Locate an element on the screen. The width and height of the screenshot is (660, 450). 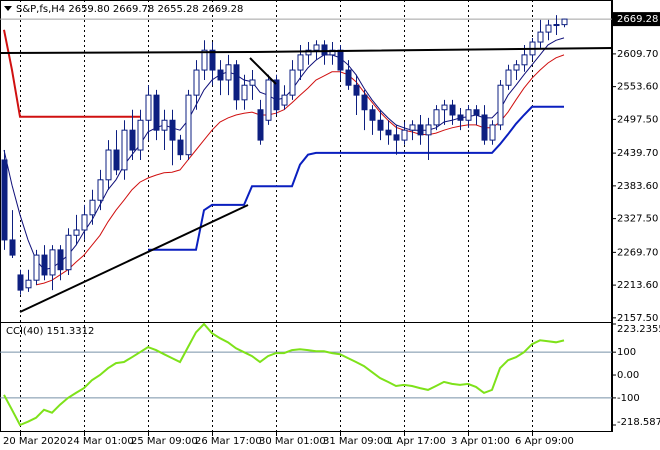
high-label: 2669.78 is located at coordinates (133, 9).